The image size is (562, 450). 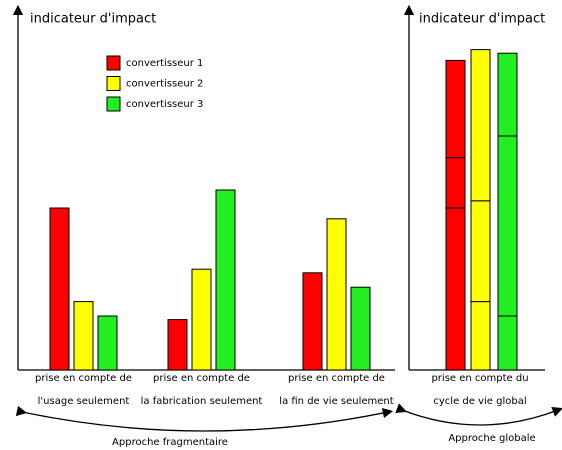 I want to click on x-tick-label: cycle de vie global, so click(x=479, y=401).